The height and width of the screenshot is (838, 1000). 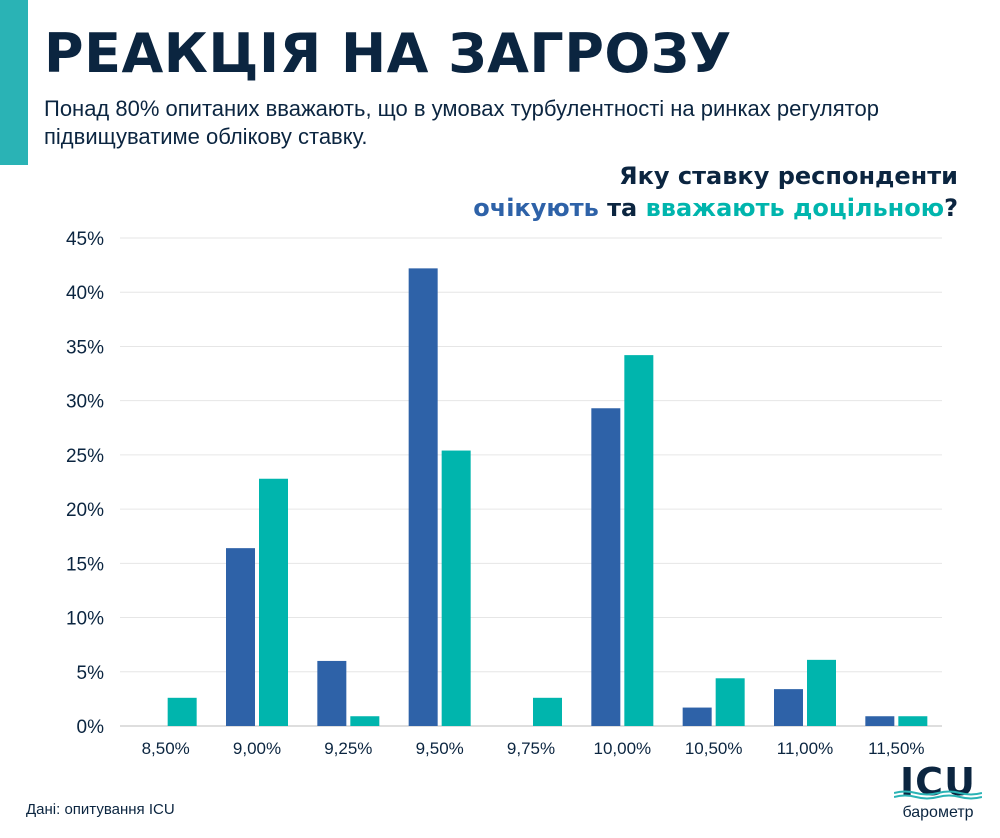 What do you see at coordinates (85, 239) in the screenshot?
I see `y-tick-label: 45%` at bounding box center [85, 239].